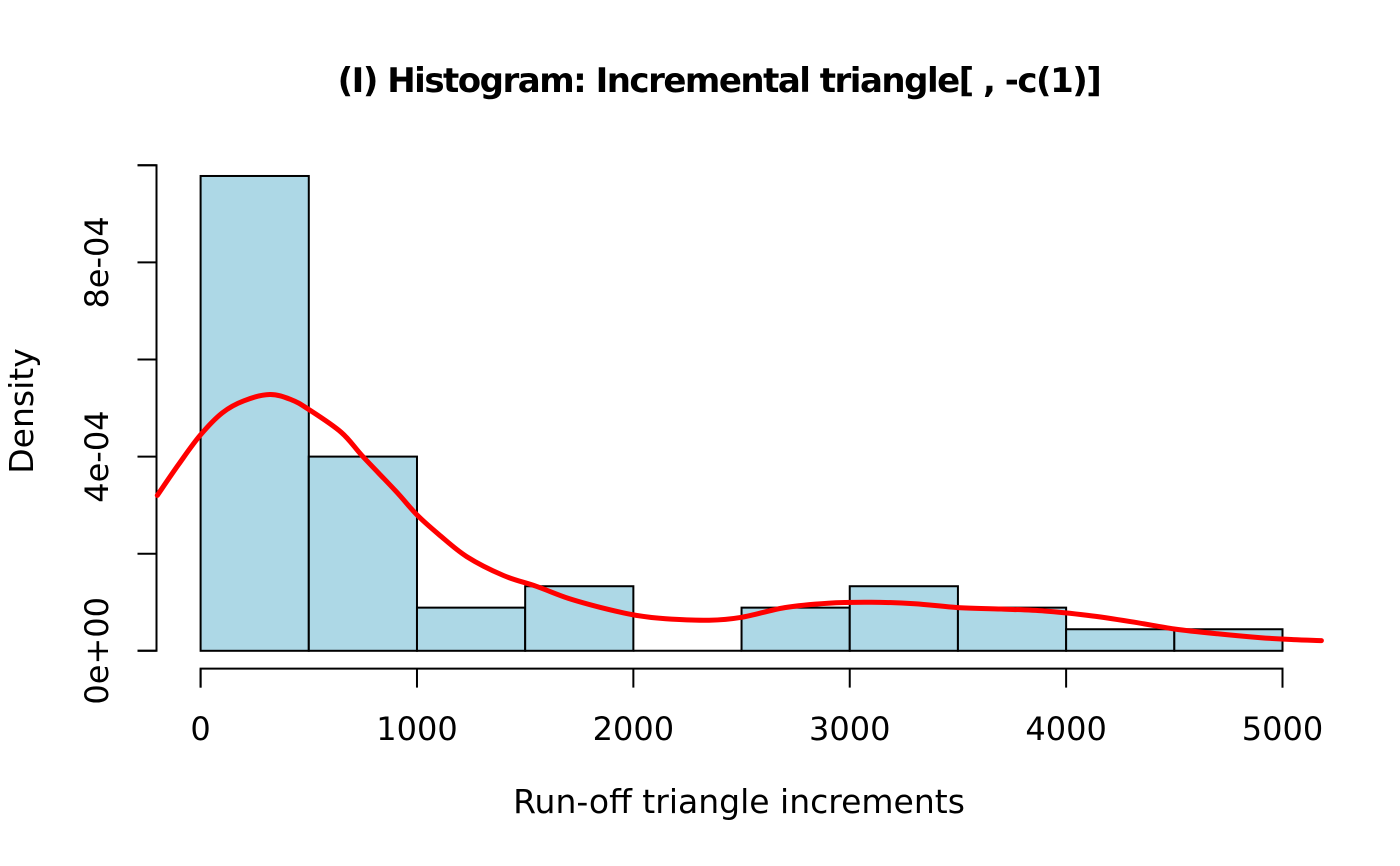  What do you see at coordinates (1282, 729) in the screenshot?
I see `x-tick-label: 5000` at bounding box center [1282, 729].